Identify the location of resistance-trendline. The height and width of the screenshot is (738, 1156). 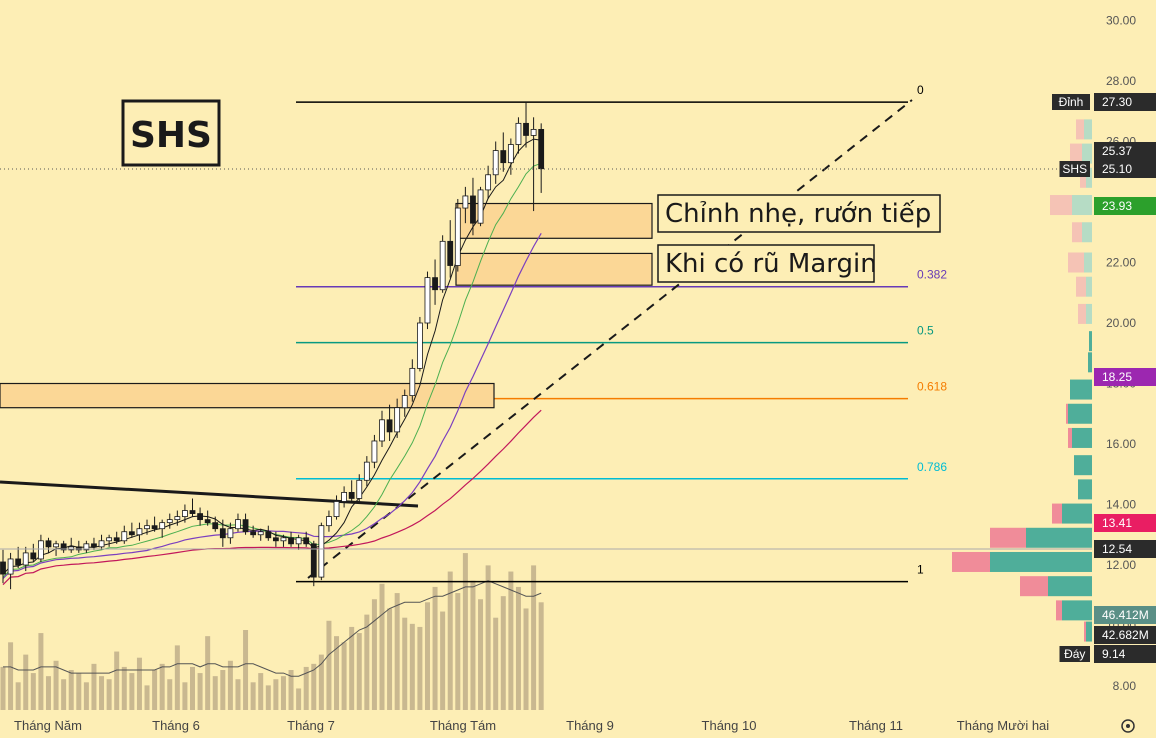
(209, 494).